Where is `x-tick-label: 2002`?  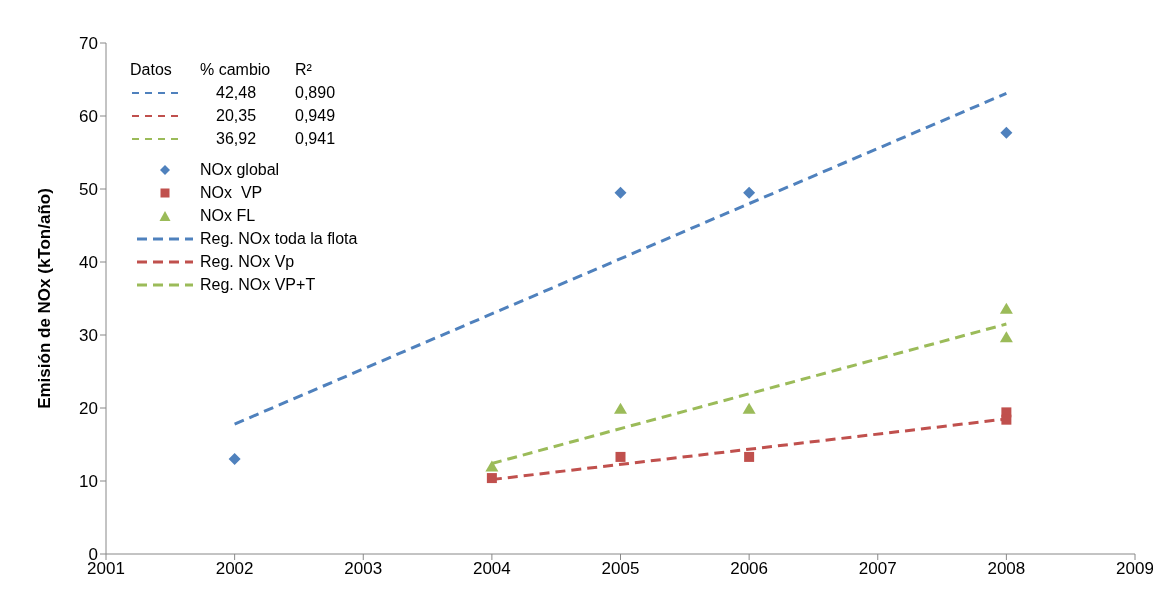 x-tick-label: 2002 is located at coordinates (234, 569).